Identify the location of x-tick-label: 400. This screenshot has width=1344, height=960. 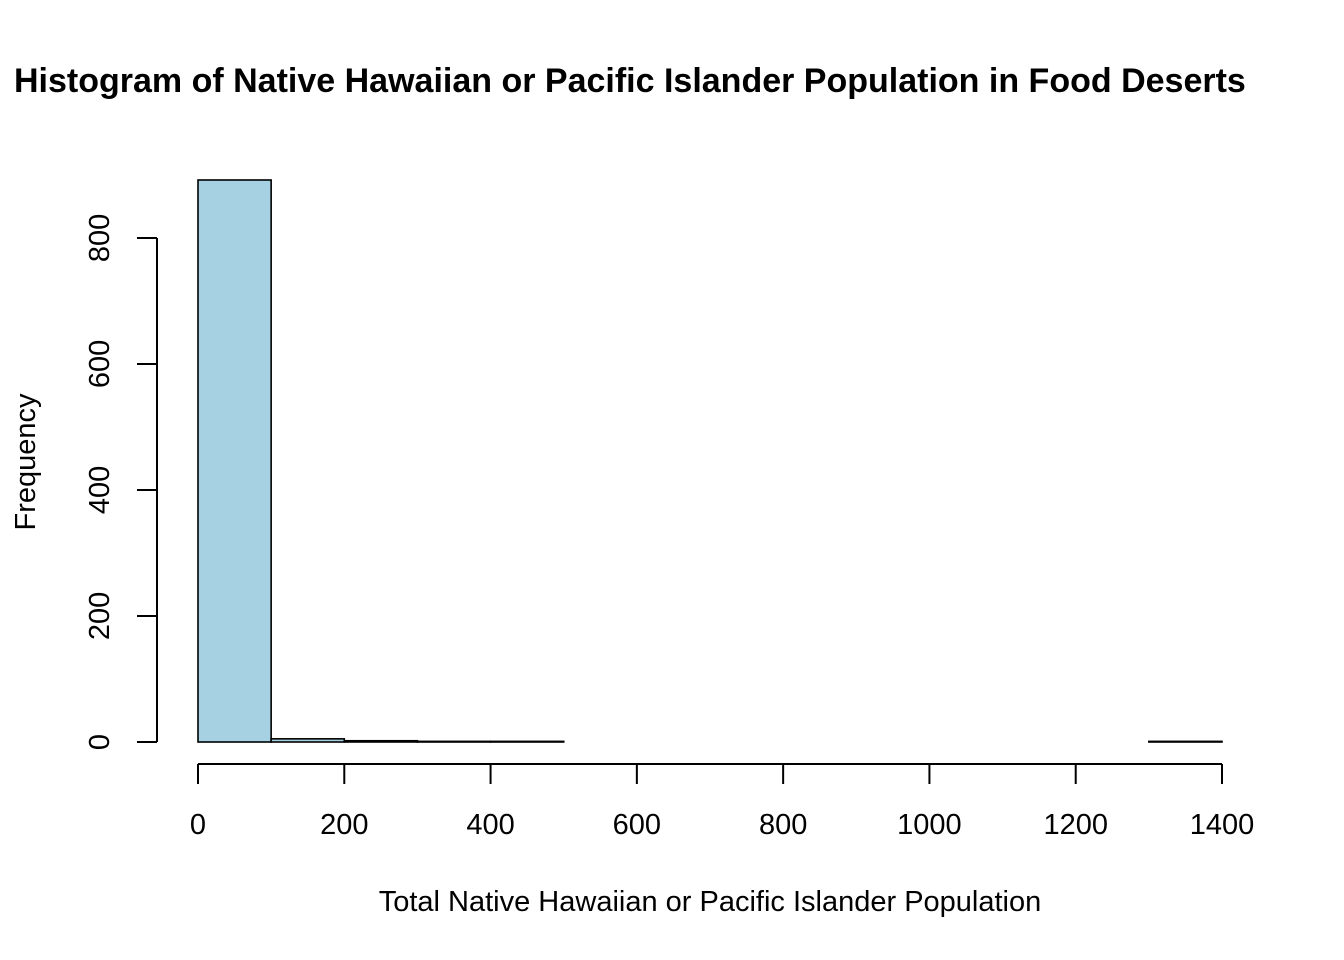
(490, 825).